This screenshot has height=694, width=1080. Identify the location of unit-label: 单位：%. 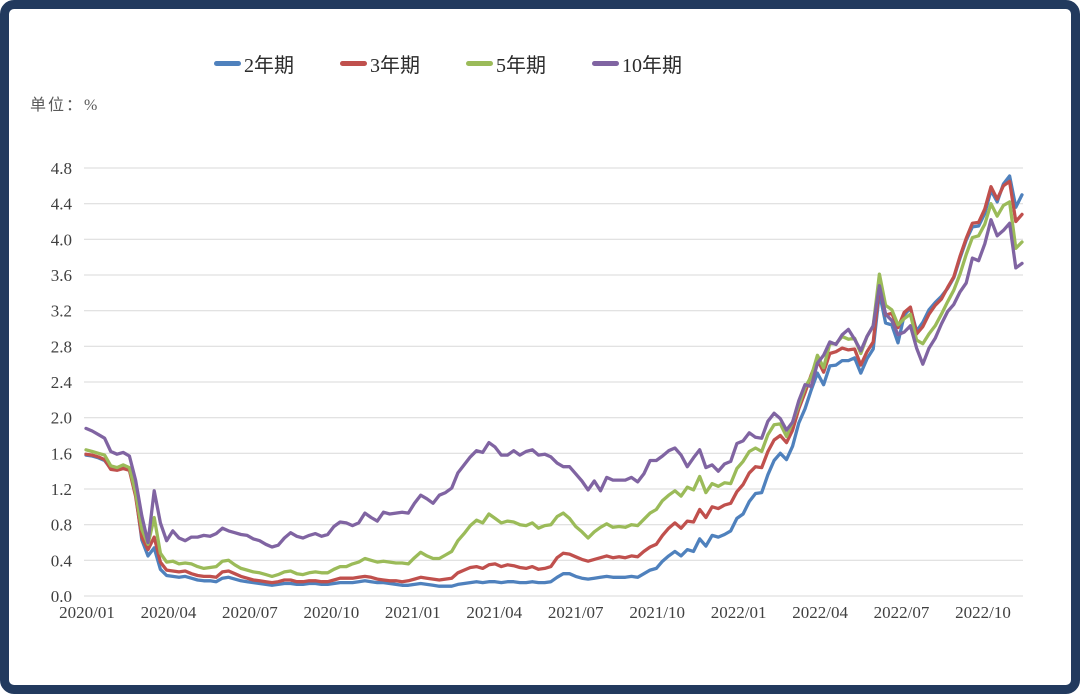
(65, 105).